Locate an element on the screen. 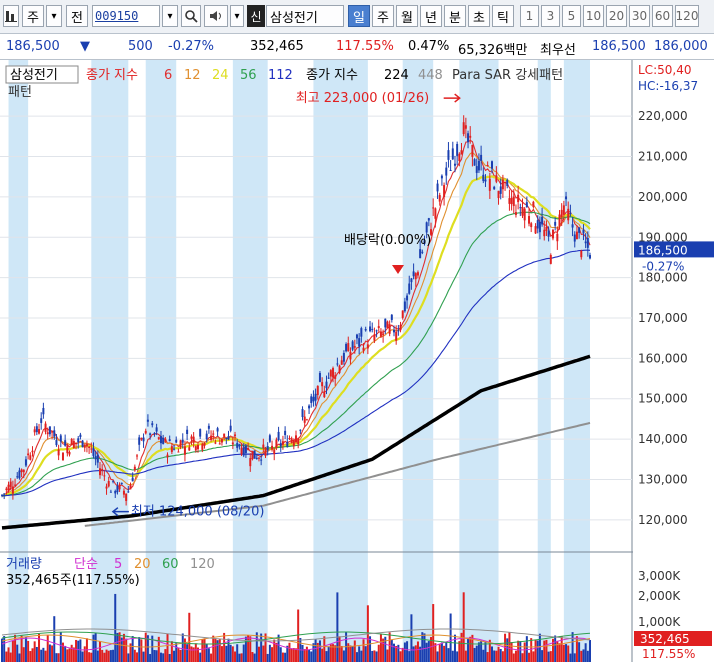 The width and height of the screenshot is (714, 662). ma-legend-112: 112 is located at coordinates (280, 75).